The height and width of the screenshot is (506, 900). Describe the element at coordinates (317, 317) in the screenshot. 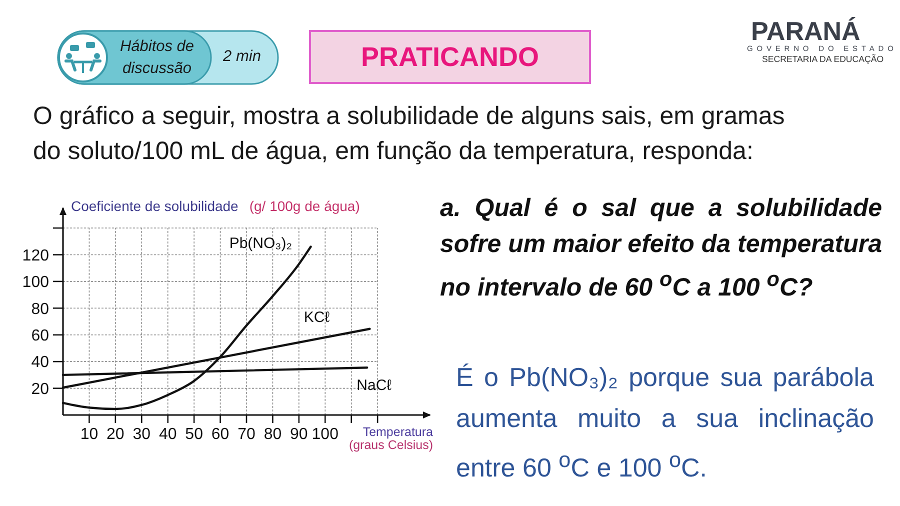

I see `series-label: KCℓ` at that location.